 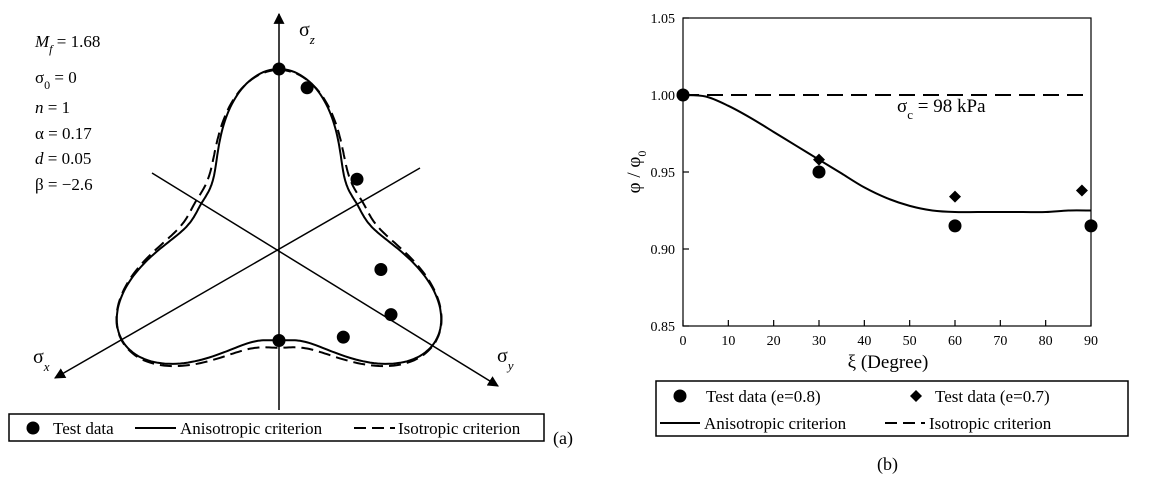 What do you see at coordinates (663, 19) in the screenshot?
I see `y-tick-label-4: 1.05` at bounding box center [663, 19].